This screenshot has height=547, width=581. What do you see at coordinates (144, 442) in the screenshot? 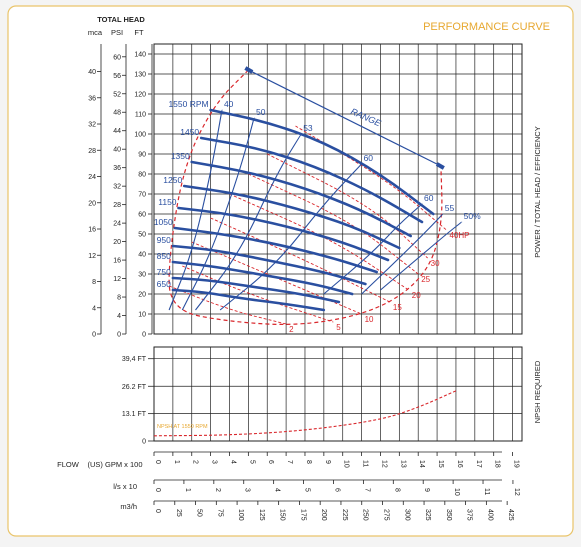
I see `npsh-tick-label: 0` at bounding box center [144, 442].